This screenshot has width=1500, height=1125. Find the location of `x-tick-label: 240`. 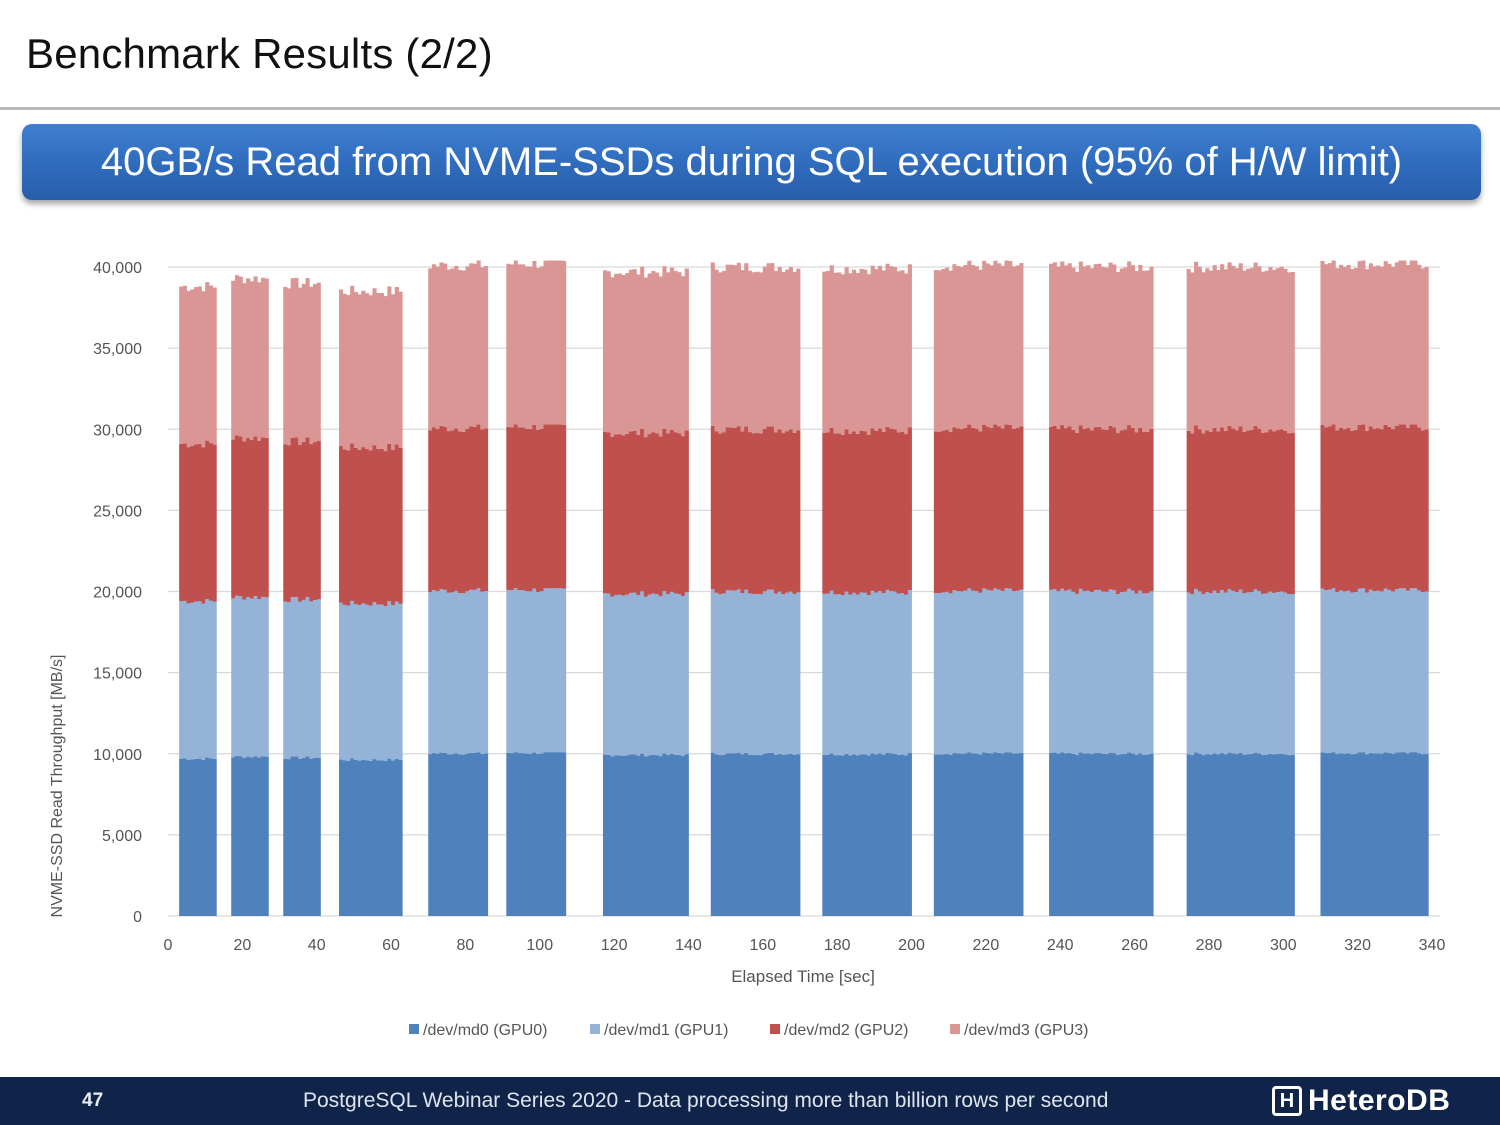

x-tick-label: 240 is located at coordinates (1060, 945).